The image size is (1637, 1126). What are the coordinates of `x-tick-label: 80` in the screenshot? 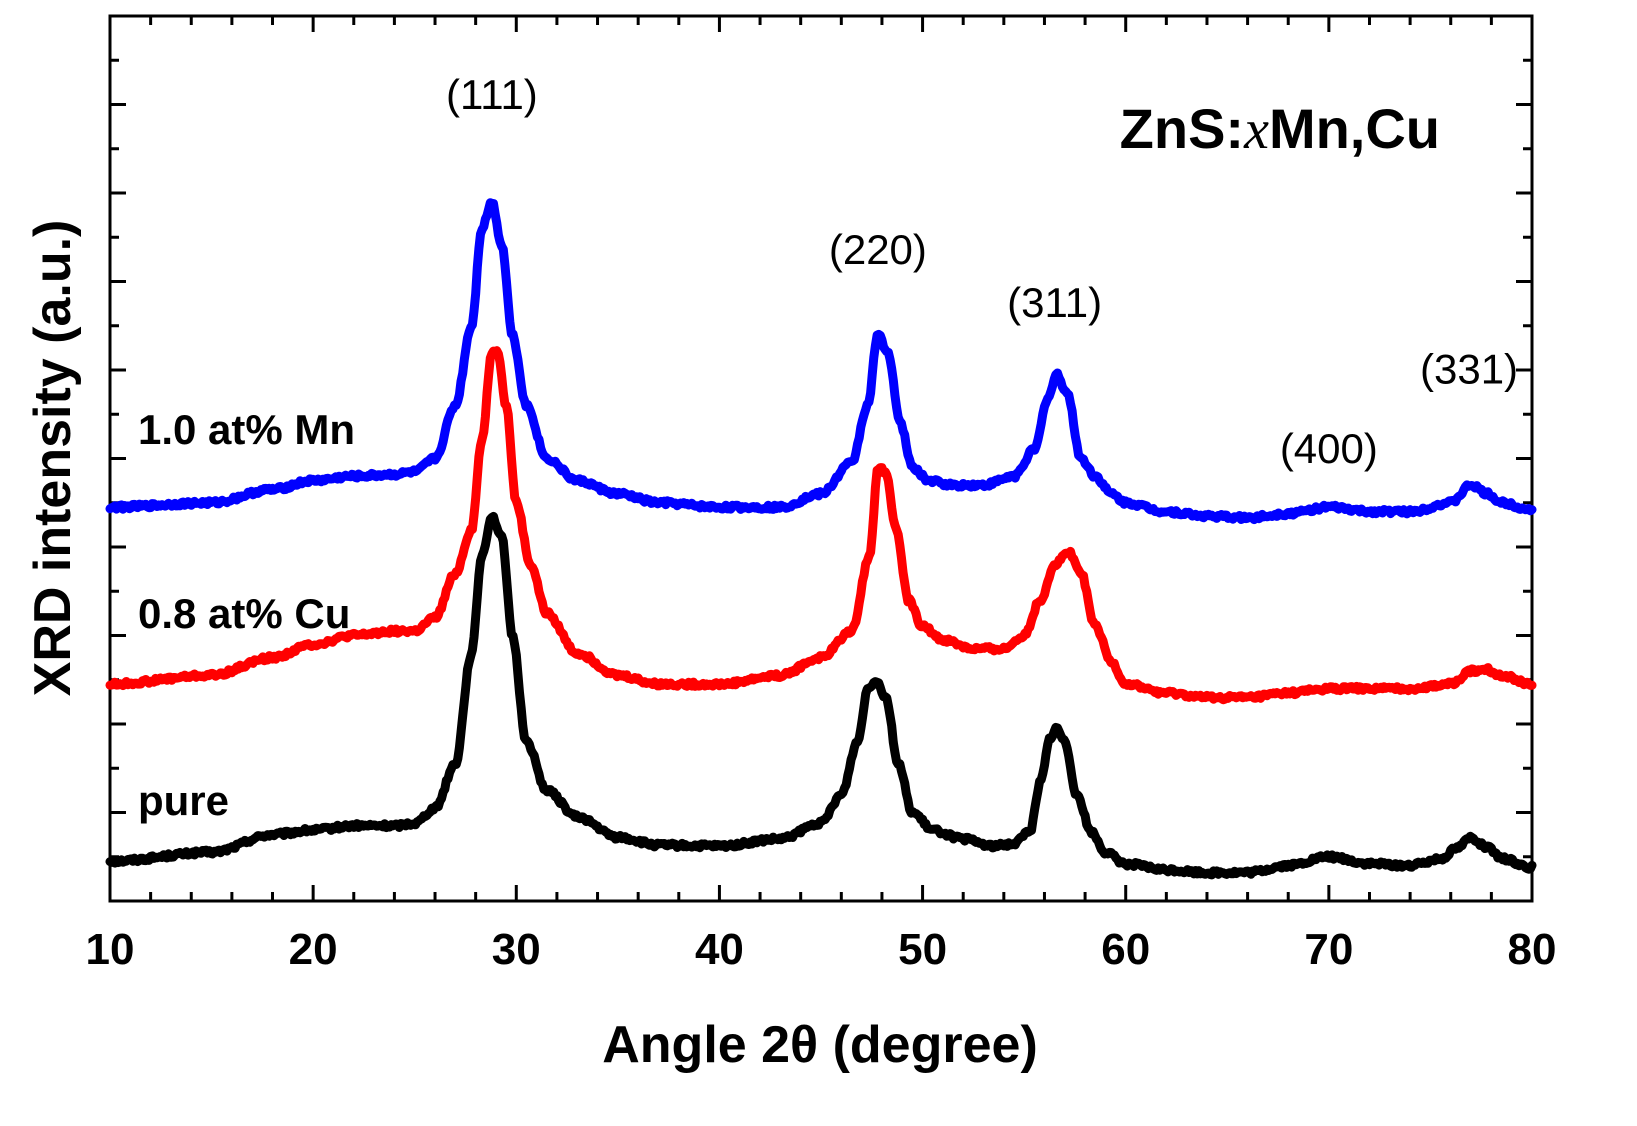 It's located at (1532, 949).